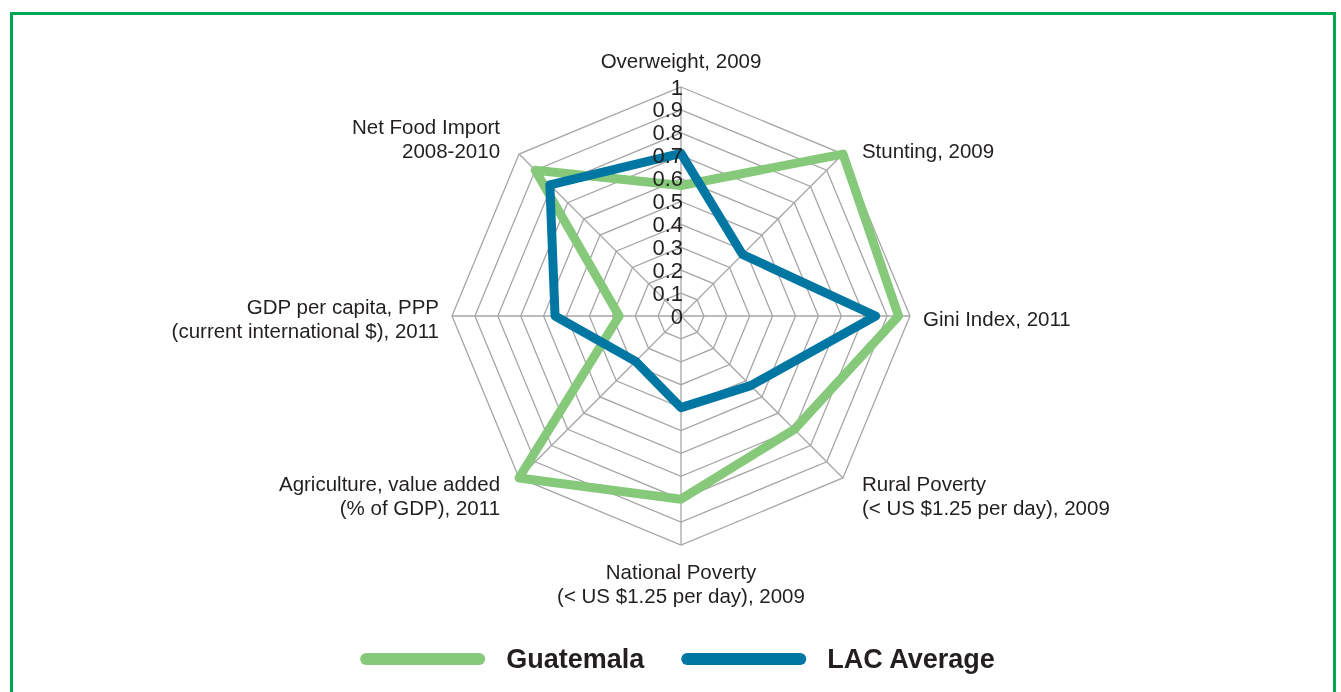 This screenshot has width=1341, height=692. I want to click on y-tick-label: 0.9, so click(667, 110).